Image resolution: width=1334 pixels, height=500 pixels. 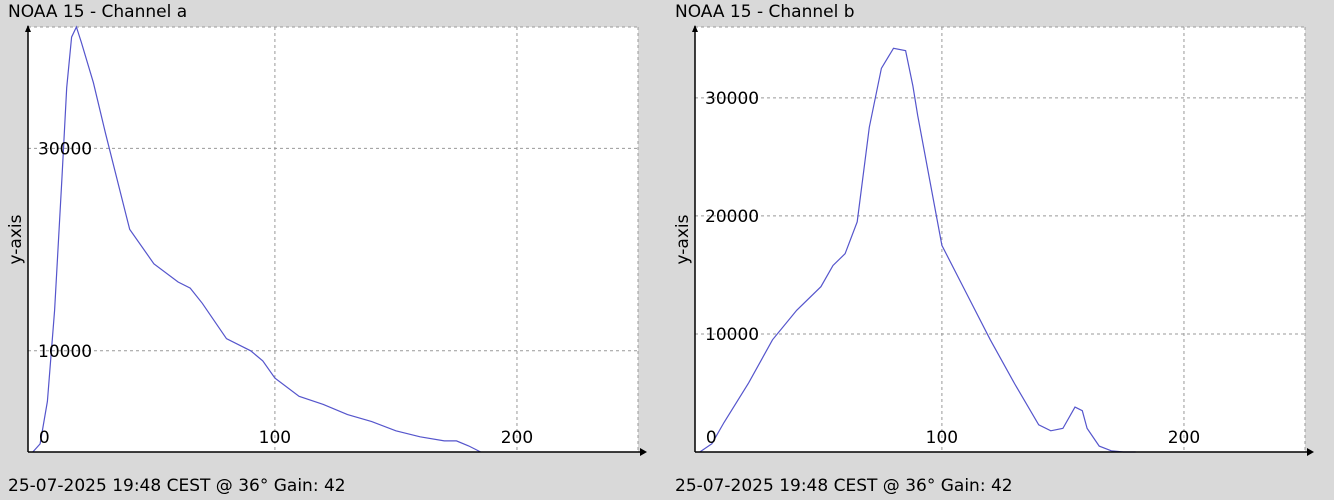 What do you see at coordinates (177, 486) in the screenshot?
I see `chart-footer-a: 25-07-2025 19:48 CEST @ 36° Gain: 42` at bounding box center [177, 486].